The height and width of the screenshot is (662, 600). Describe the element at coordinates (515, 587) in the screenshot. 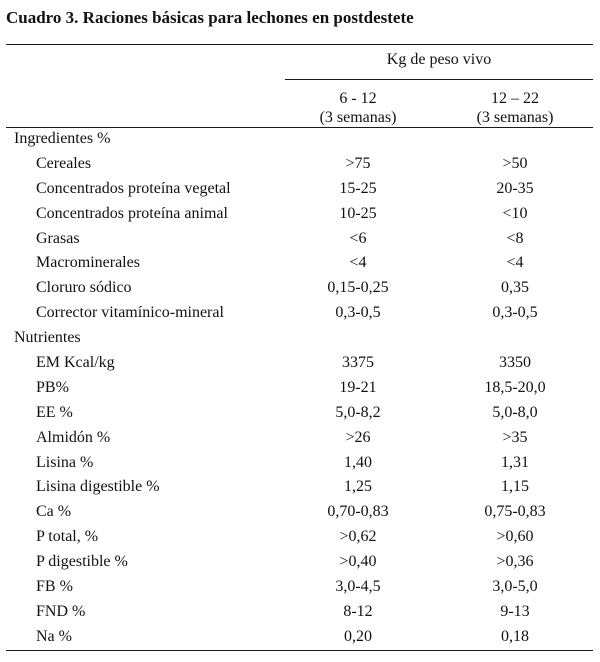

I see `value-12-22: 3,0-5,0` at that location.